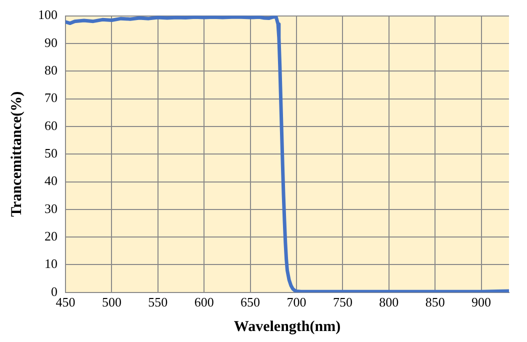  Describe the element at coordinates (66, 302) in the screenshot. I see `x-tick-label: 450` at that location.